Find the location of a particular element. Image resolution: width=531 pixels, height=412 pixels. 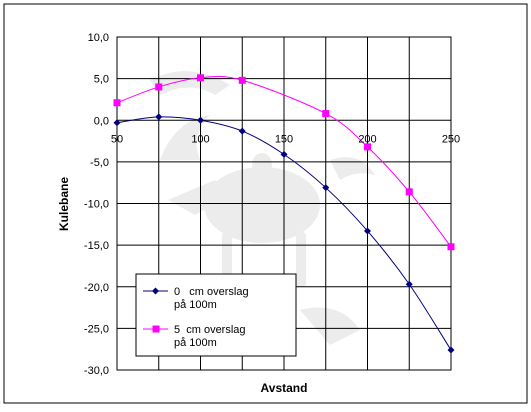

legend-marker-square is located at coordinates (156, 329).